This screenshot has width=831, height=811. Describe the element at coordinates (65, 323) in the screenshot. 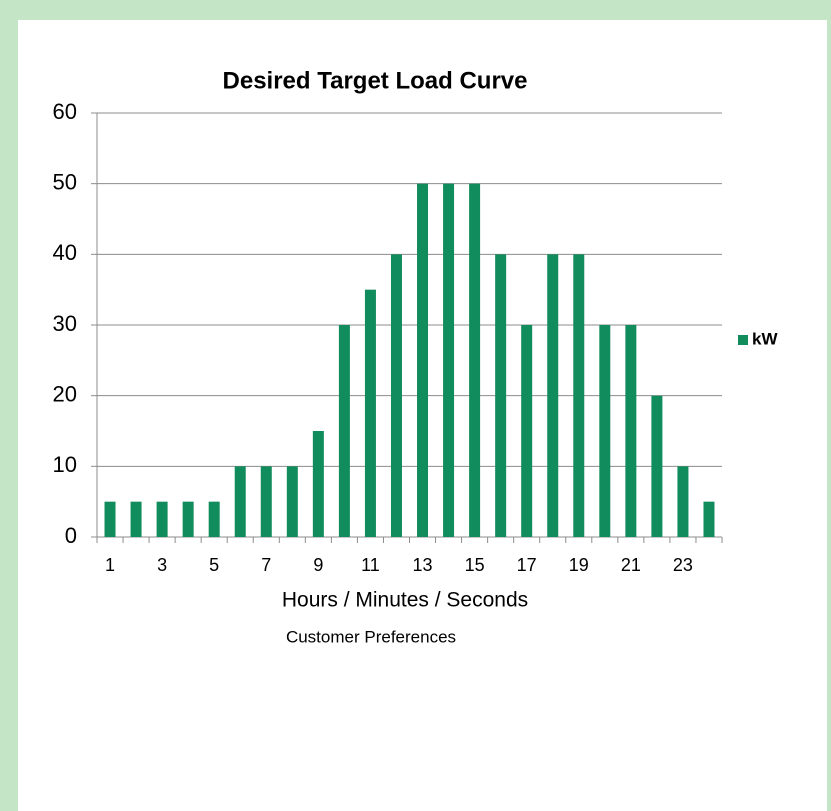

I see `y-tick-label: 30` at that location.